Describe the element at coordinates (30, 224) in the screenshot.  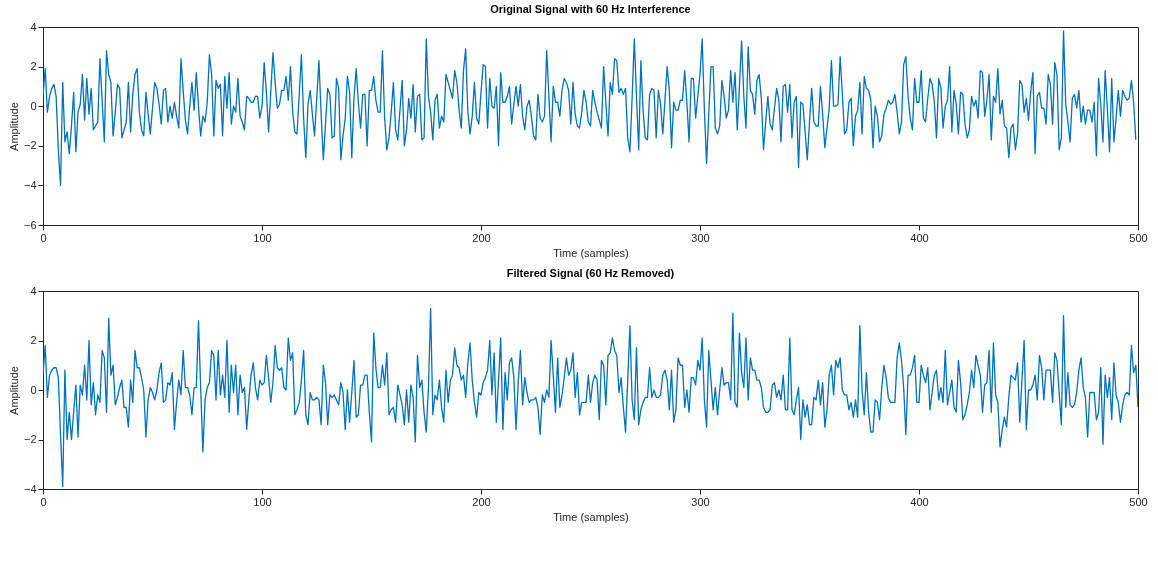
I see `y-tick-label: −6` at that location.